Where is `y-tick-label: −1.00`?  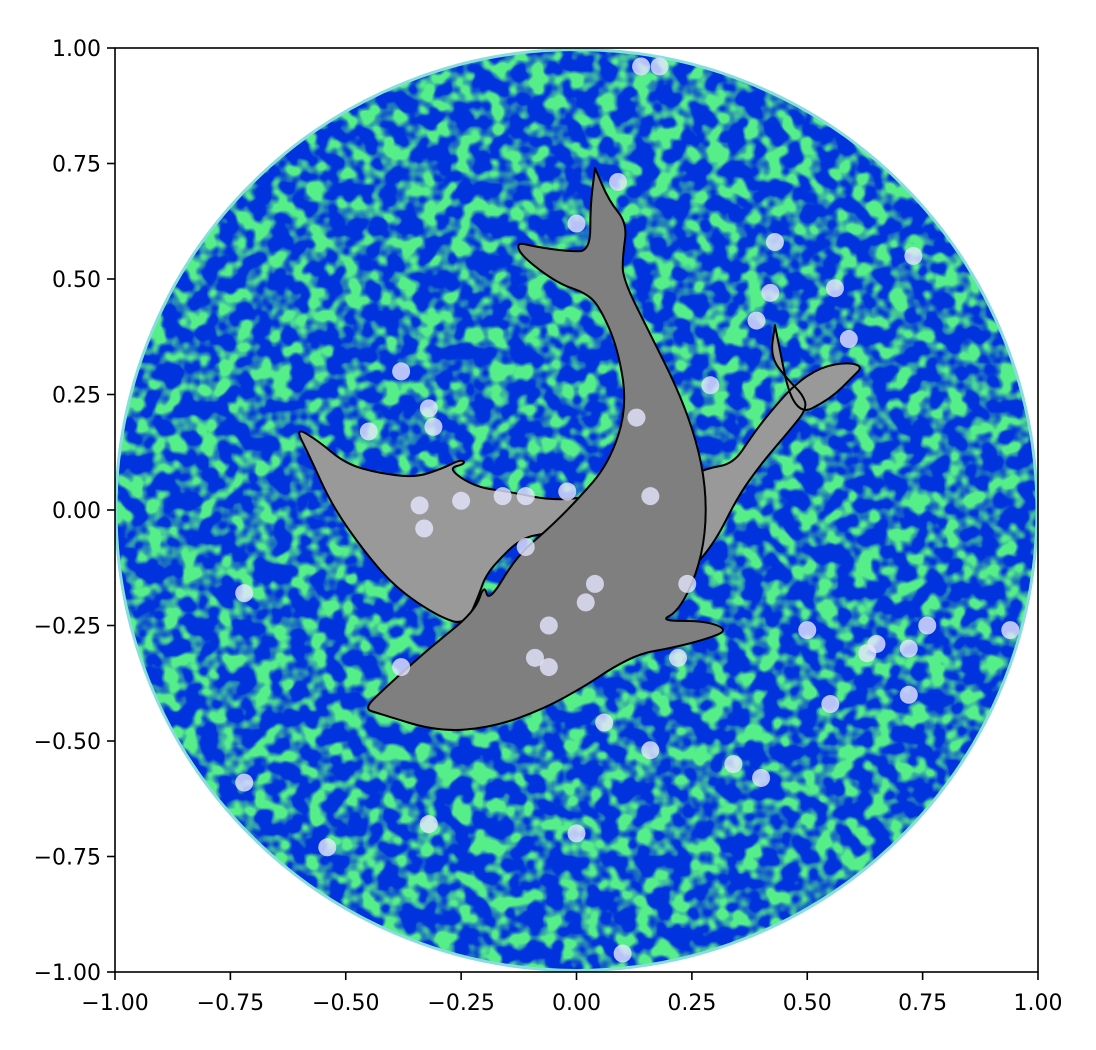 y-tick-label: −1.00 is located at coordinates (67, 973).